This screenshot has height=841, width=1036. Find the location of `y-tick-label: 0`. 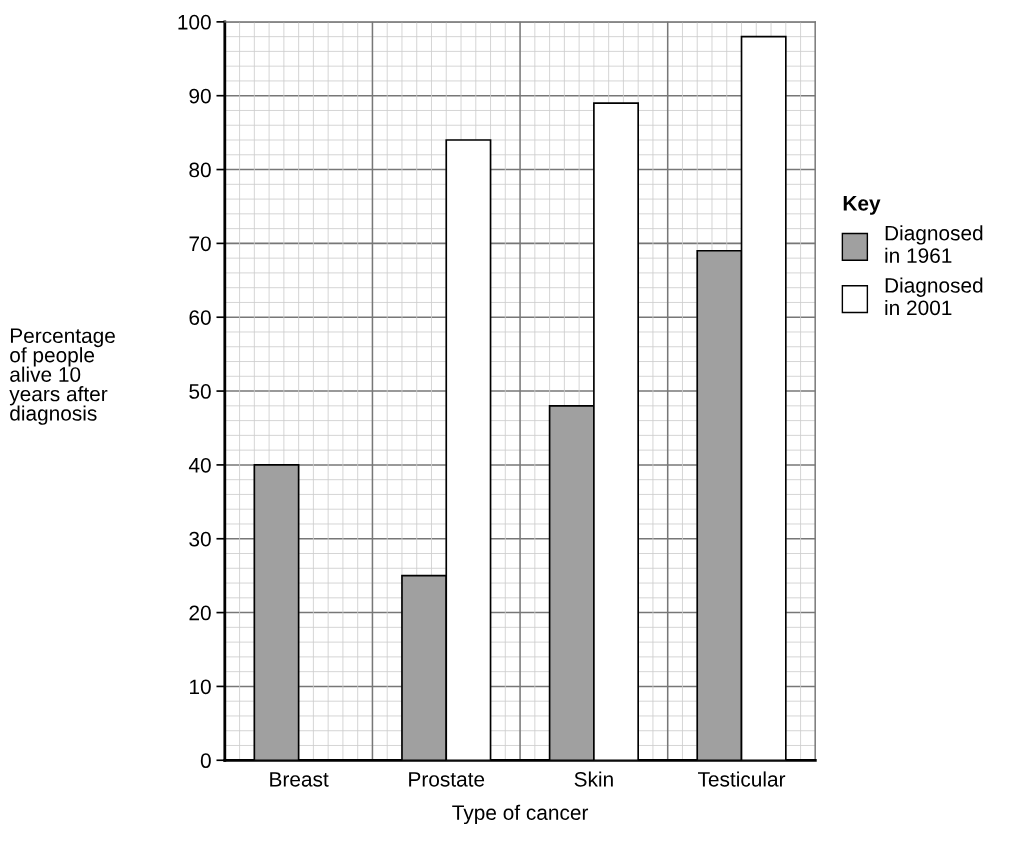

y-tick-label: 0 is located at coordinates (205, 761).